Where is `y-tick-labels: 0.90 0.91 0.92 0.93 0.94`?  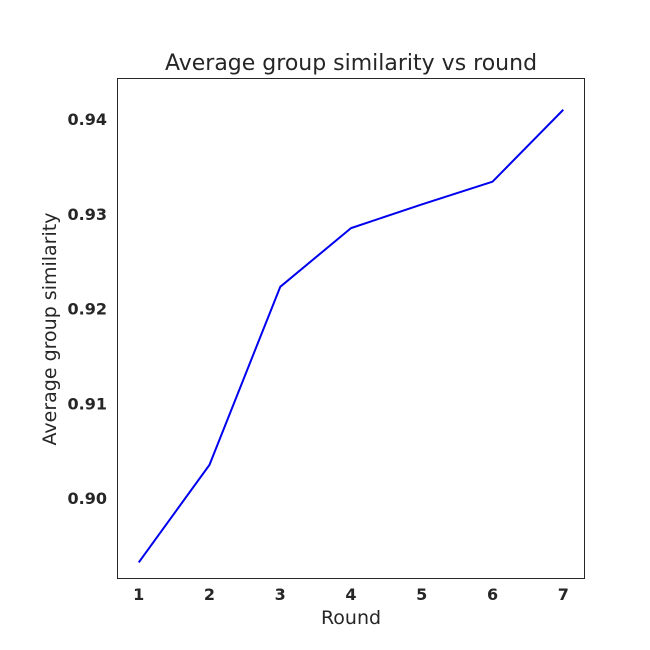
y-tick-labels: 0.90 0.91 0.92 0.93 0.94 is located at coordinates (87, 309).